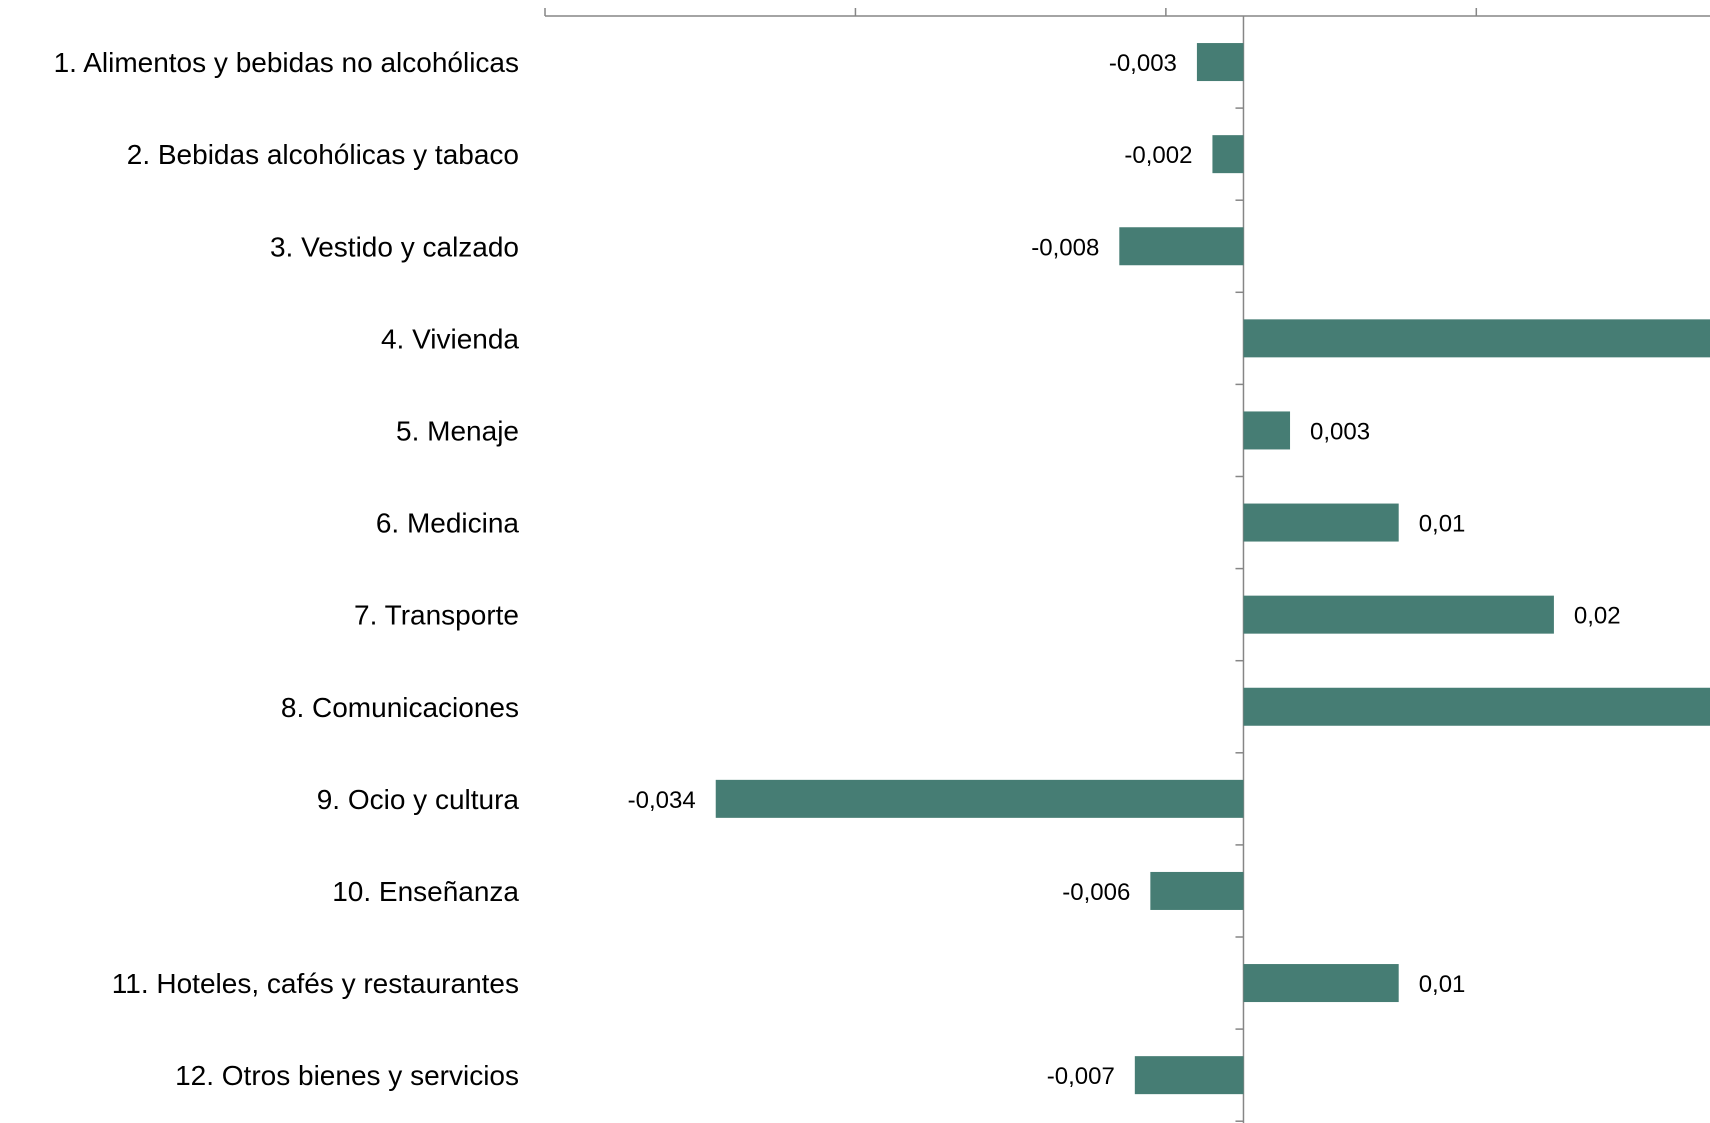 The image size is (1710, 1123). Describe the element at coordinates (1442, 524) in the screenshot. I see `data-label-6: 0,01` at that location.